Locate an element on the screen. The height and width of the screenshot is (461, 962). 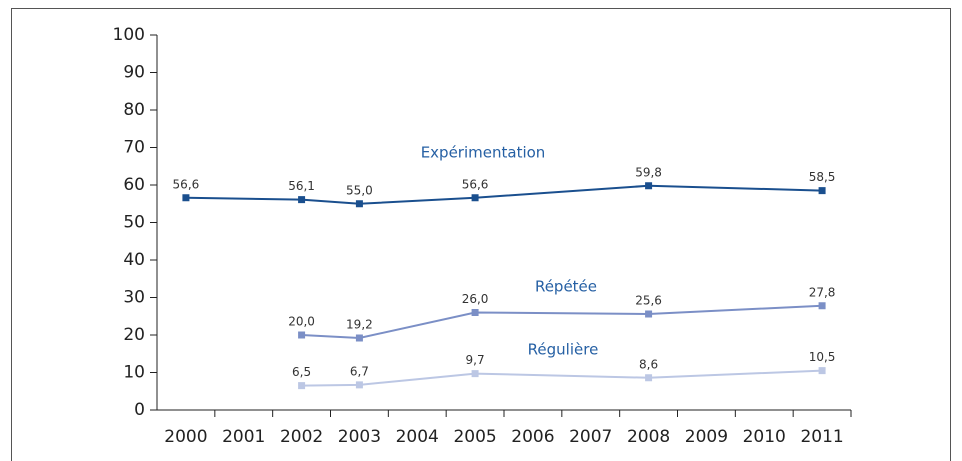
value-label: 55,0 is located at coordinates (359, 190).